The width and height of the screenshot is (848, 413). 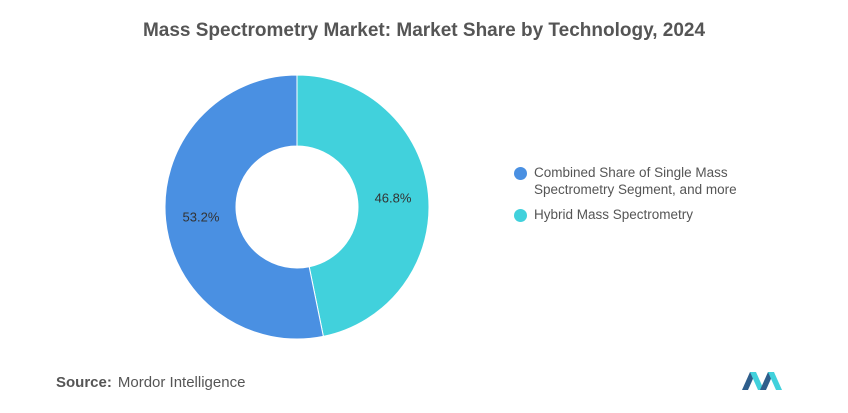 I want to click on legend-swatch-hybrid-ms, so click(x=520, y=215).